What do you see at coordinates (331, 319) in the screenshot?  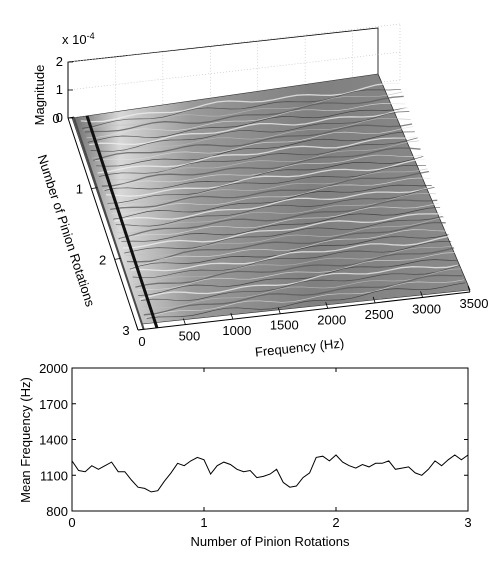 I see `x-tick-label: 2000` at bounding box center [331, 319].